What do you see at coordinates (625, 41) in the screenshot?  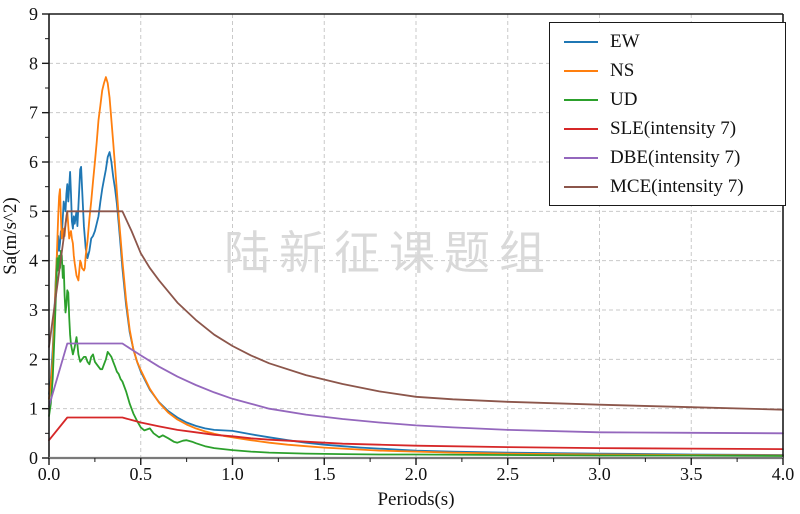 I see `legend-label: EW` at bounding box center [625, 41].